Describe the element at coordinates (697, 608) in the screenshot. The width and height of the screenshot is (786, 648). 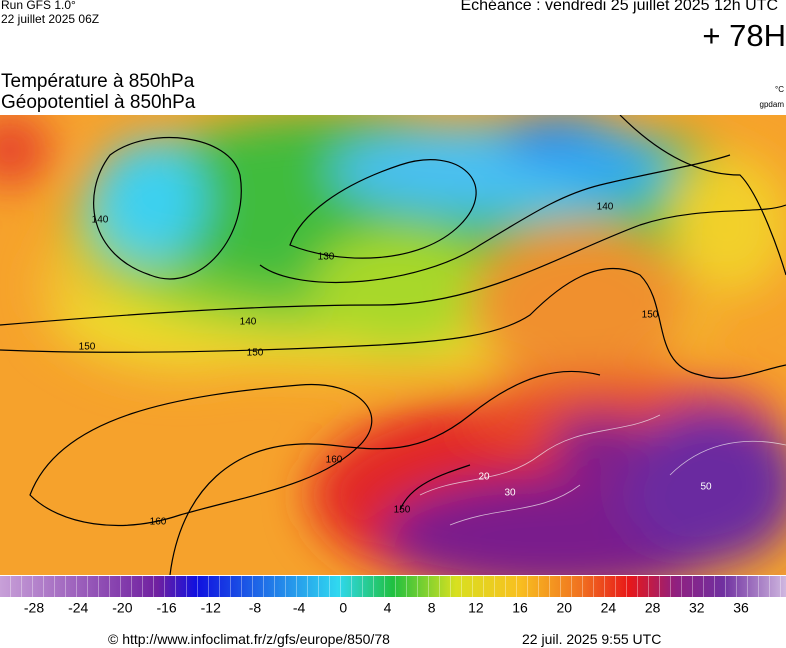
I see `colorbar-tick-label: 32` at that location.